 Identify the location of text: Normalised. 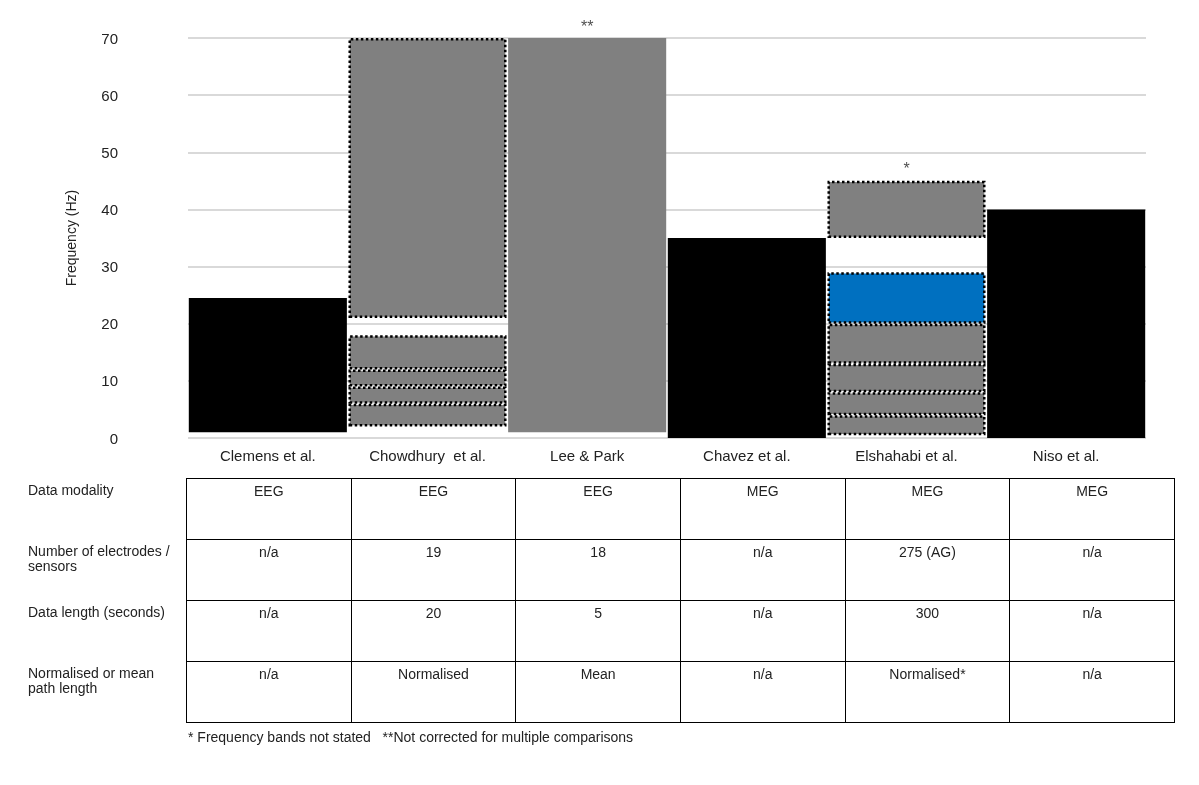
(433, 674).